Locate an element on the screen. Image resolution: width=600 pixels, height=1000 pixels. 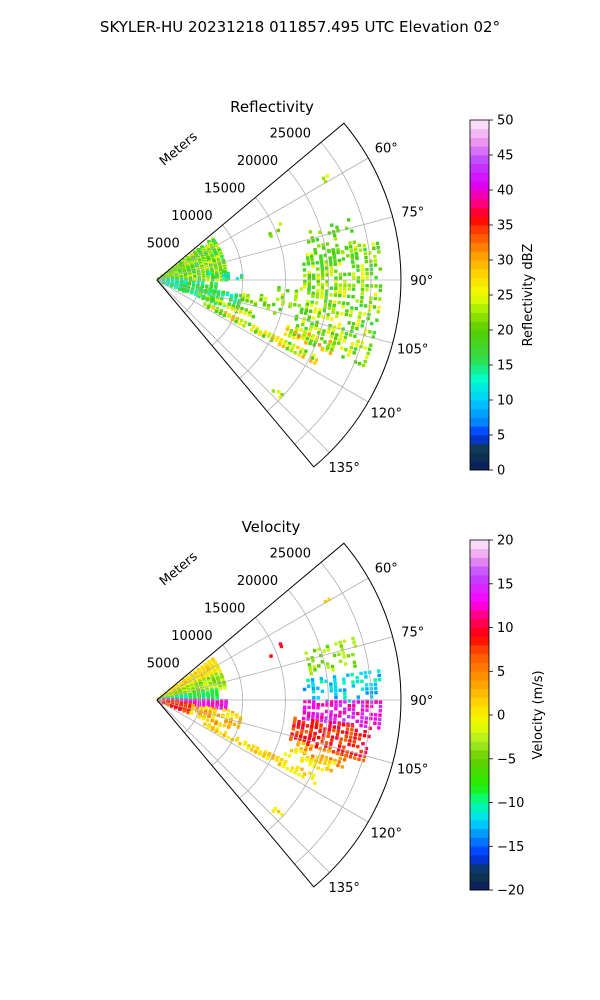
azimuth-tick-label: 120° is located at coordinates (386, 833).